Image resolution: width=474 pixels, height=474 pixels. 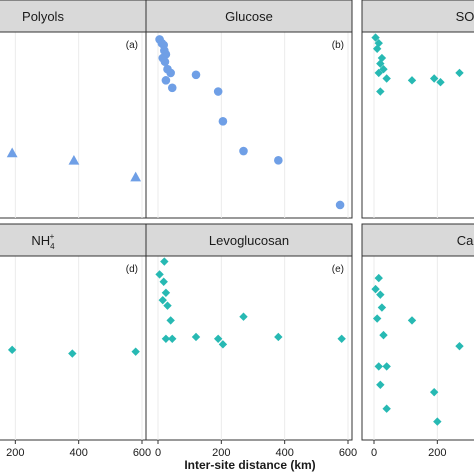 I want to click on panel-label: (e), so click(x=338, y=269).